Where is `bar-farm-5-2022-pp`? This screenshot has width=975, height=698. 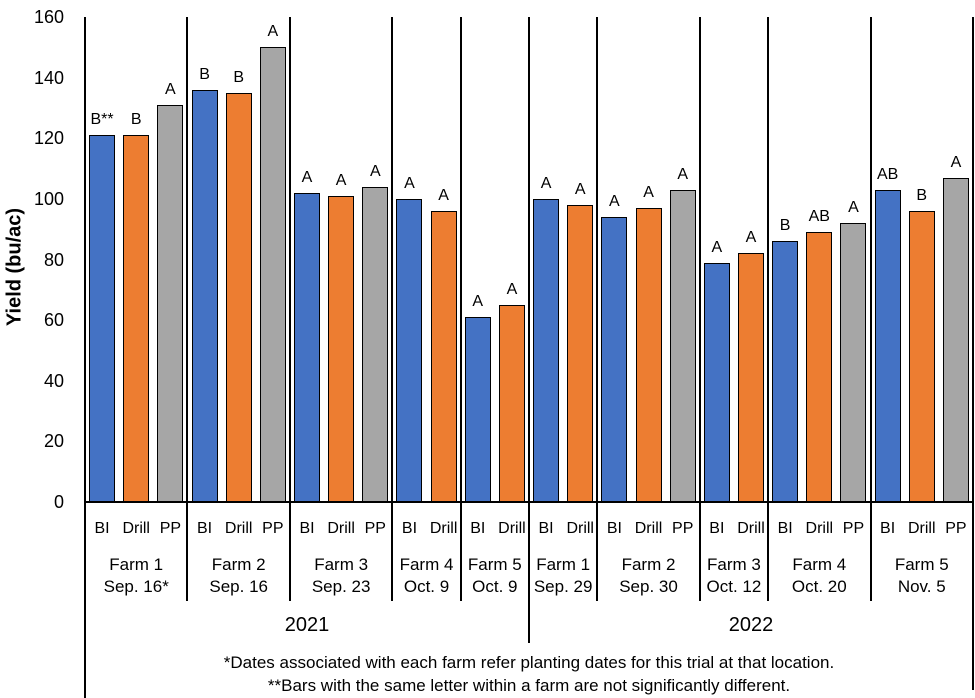
bar-farm-5-2022-pp is located at coordinates (955, 339).